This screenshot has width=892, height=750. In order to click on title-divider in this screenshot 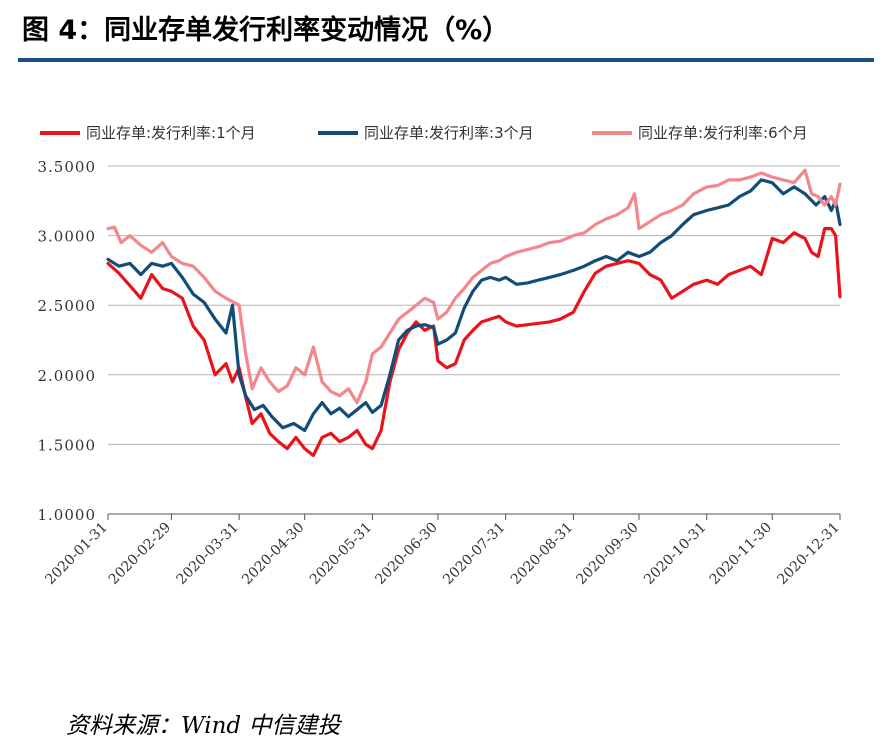, I will do `click(446, 60)`.